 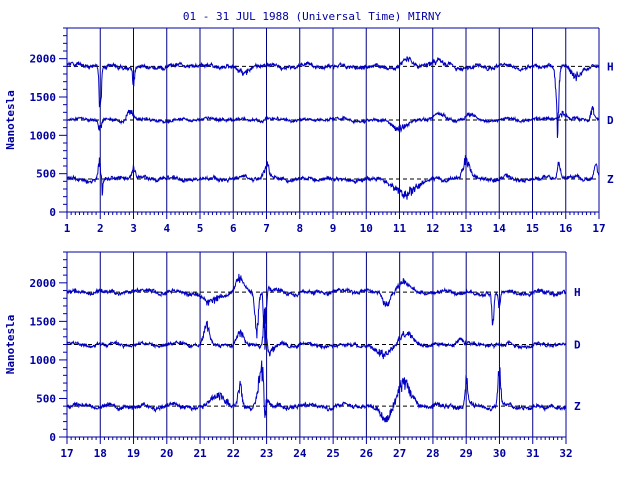 I want to click on x-tick-label: 23, so click(x=266, y=453).